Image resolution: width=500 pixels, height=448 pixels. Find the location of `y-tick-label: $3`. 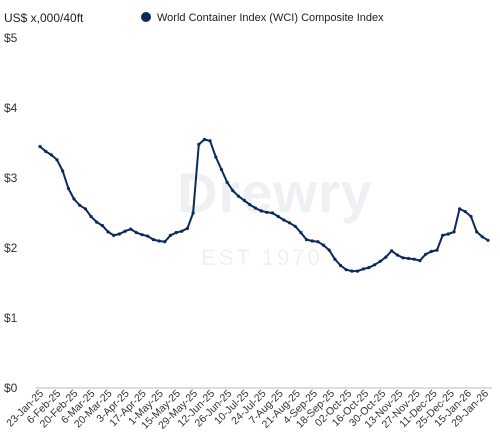

y-tick-label: $3 is located at coordinates (11, 178).